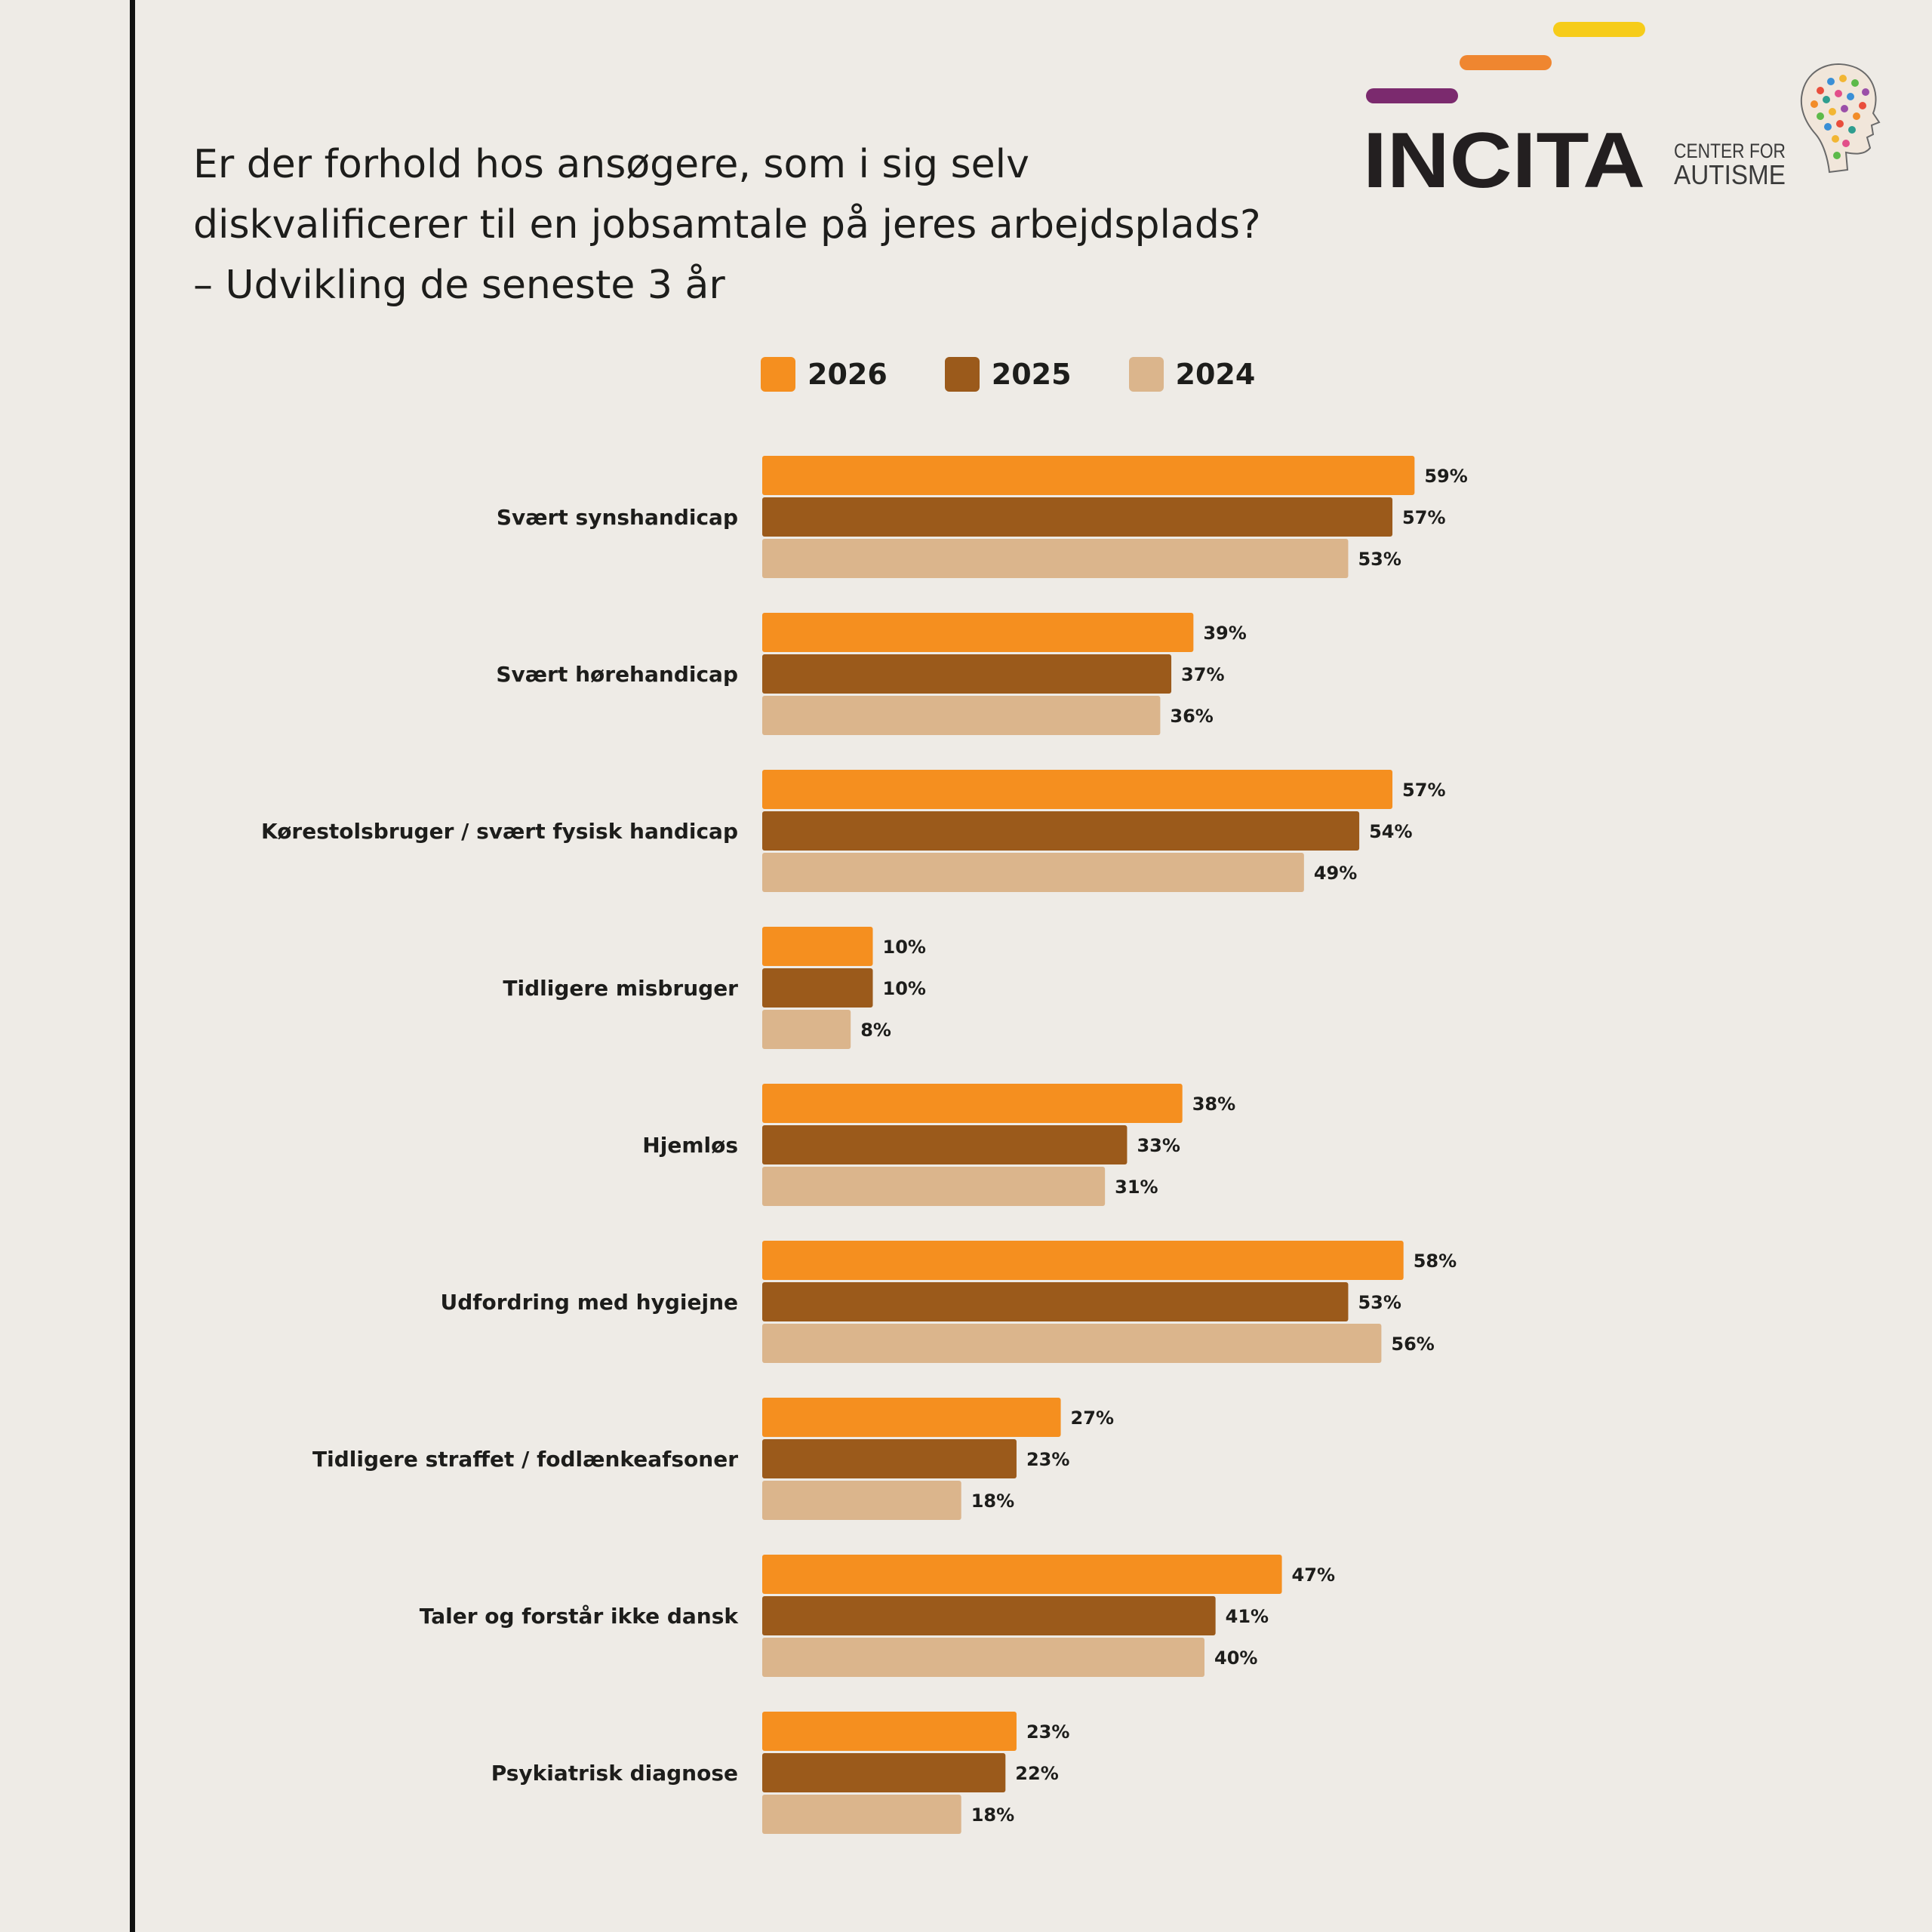  Describe the element at coordinates (1191, 716) in the screenshot. I see `data-label-2024: 36%` at that location.